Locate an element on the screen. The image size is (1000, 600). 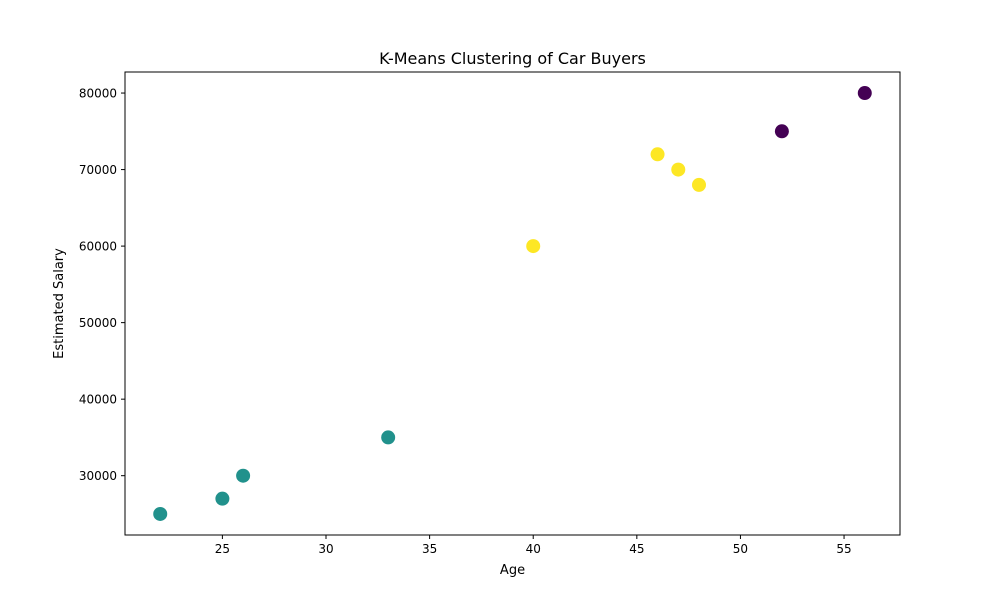
y-axis-label: Estimated Salary is located at coordinates (59, 303).